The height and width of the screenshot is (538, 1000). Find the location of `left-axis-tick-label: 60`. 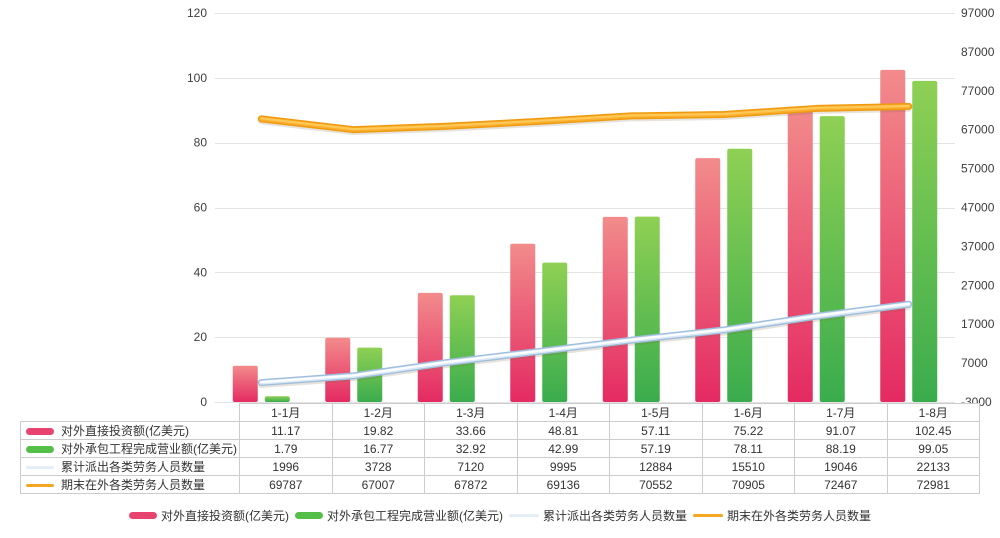

left-axis-tick-label: 60 is located at coordinates (201, 208).